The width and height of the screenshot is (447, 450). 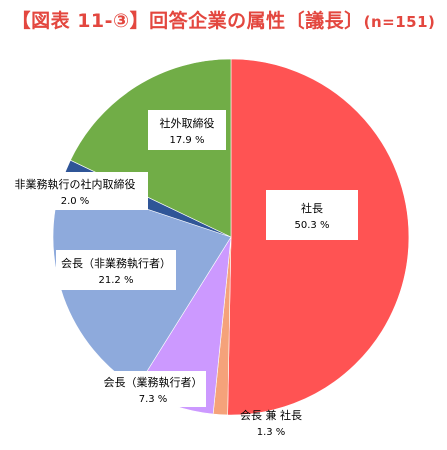 I want to click on slice-category-label: 会長 兼 社長, so click(x=271, y=415).